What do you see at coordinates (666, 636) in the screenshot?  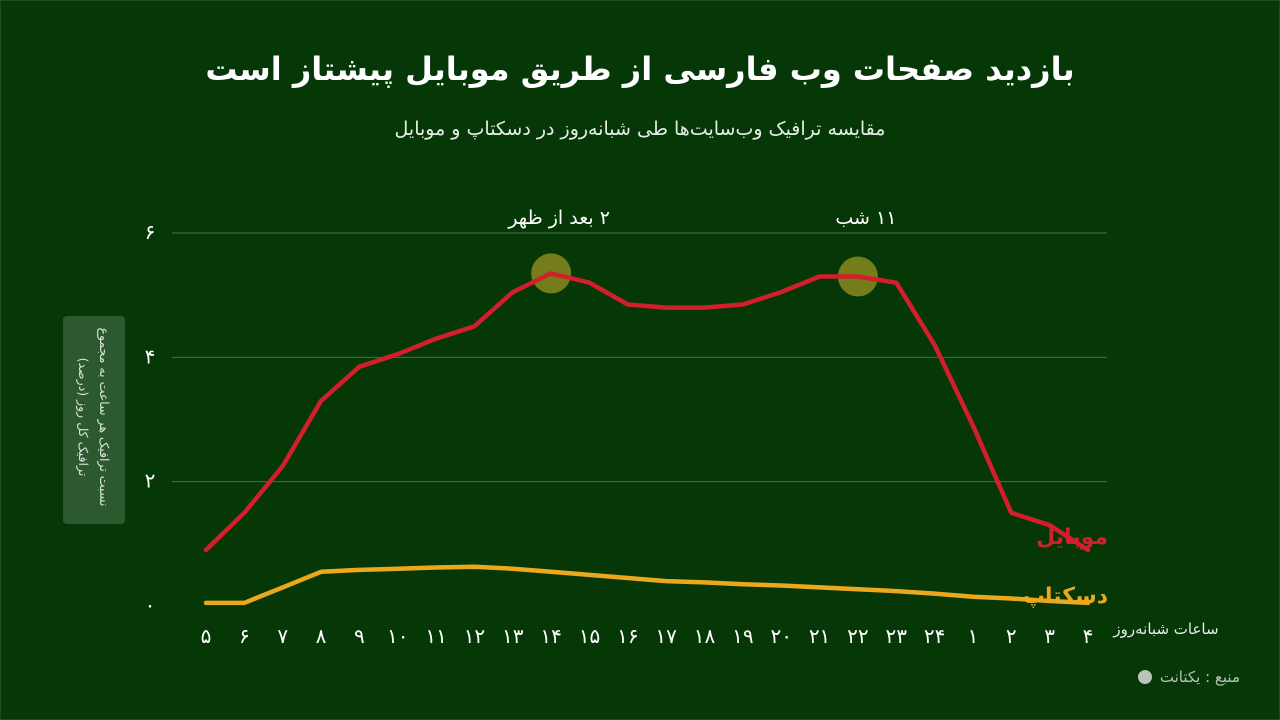 I see `x-tick-label: ۱۷` at bounding box center [666, 636].